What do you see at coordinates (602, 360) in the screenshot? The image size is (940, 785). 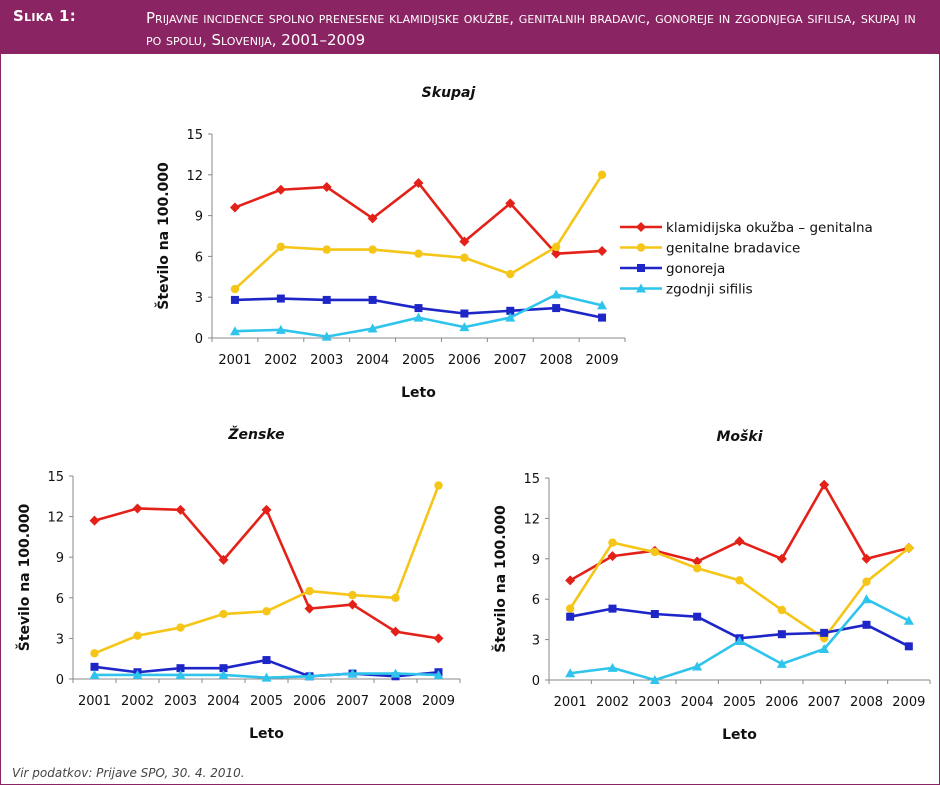 I see `x-tick-label: 2009` at bounding box center [602, 360].